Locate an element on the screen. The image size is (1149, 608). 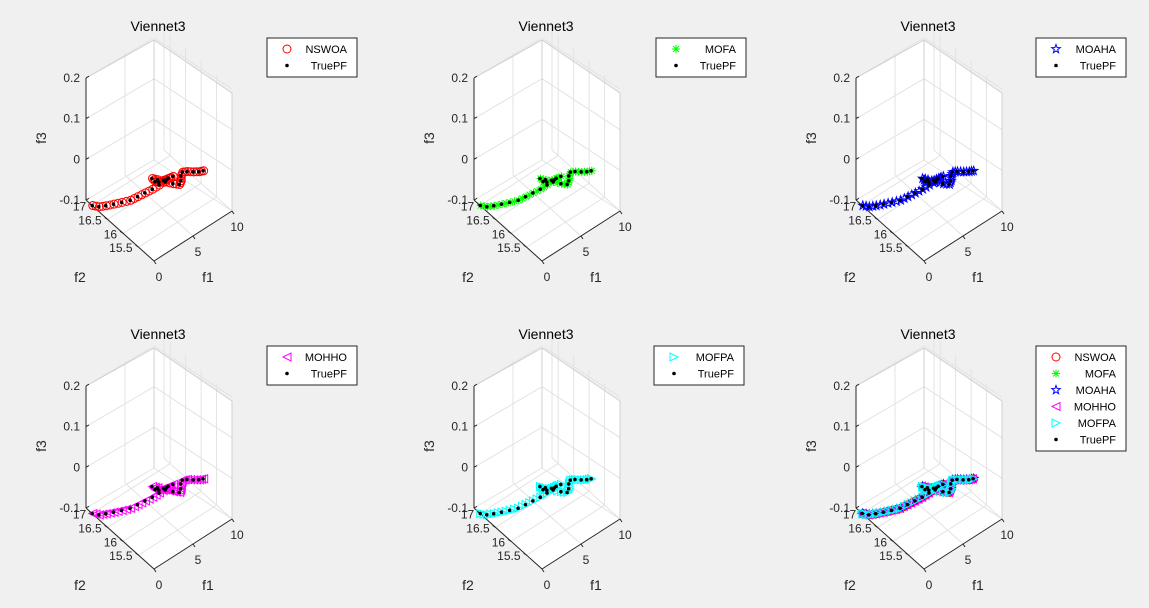
z-tick-label: 0.1 is located at coordinates (71, 427).